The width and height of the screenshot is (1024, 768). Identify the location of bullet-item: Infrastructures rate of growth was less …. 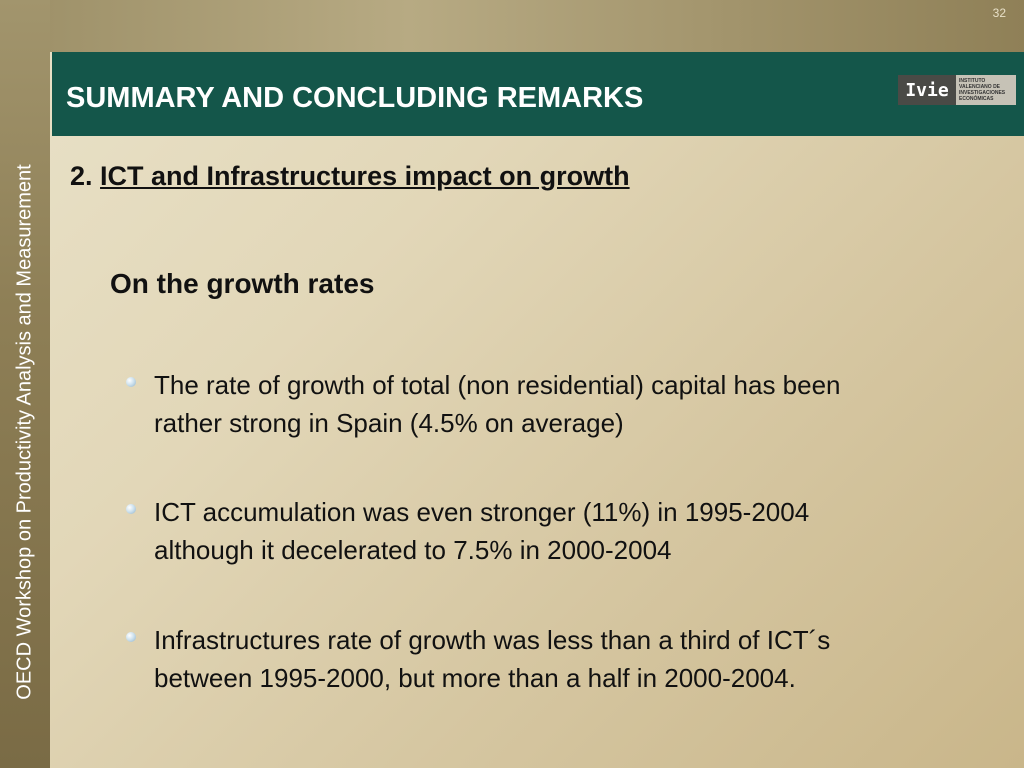
(556, 659).